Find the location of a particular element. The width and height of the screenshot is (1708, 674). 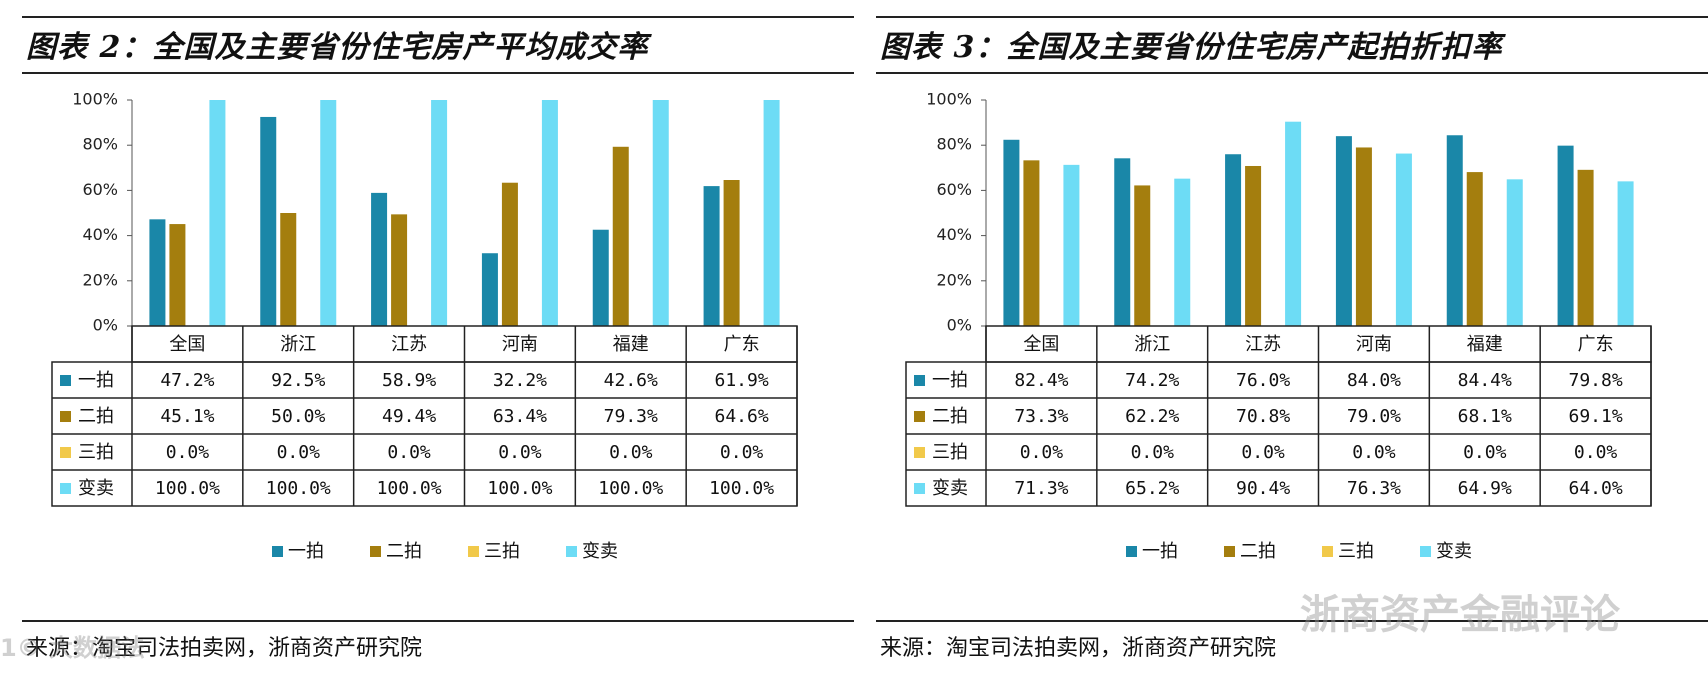

table-cell-value: 76.3% is located at coordinates (1374, 488).